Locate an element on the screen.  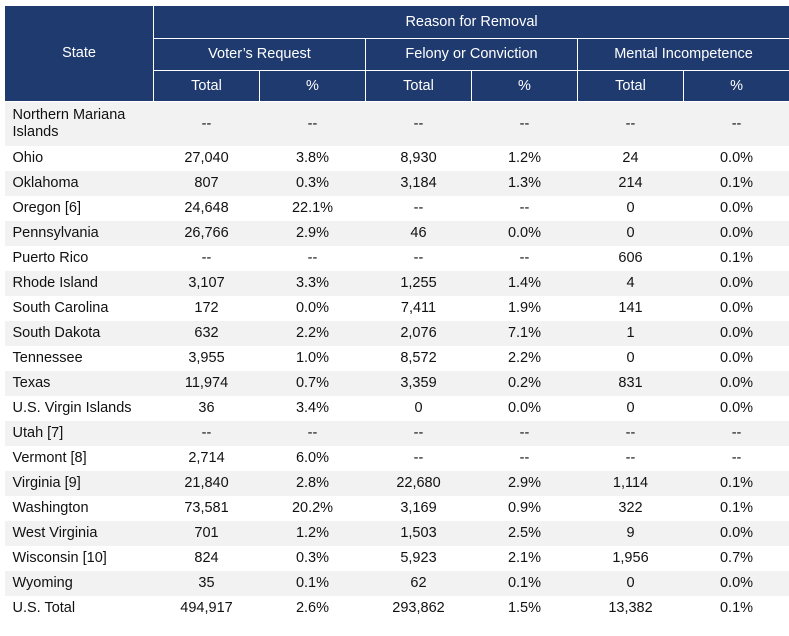
table-row: Oregon [6] 24,648 22.1% -- -- 0 0.0% is located at coordinates (396, 208).